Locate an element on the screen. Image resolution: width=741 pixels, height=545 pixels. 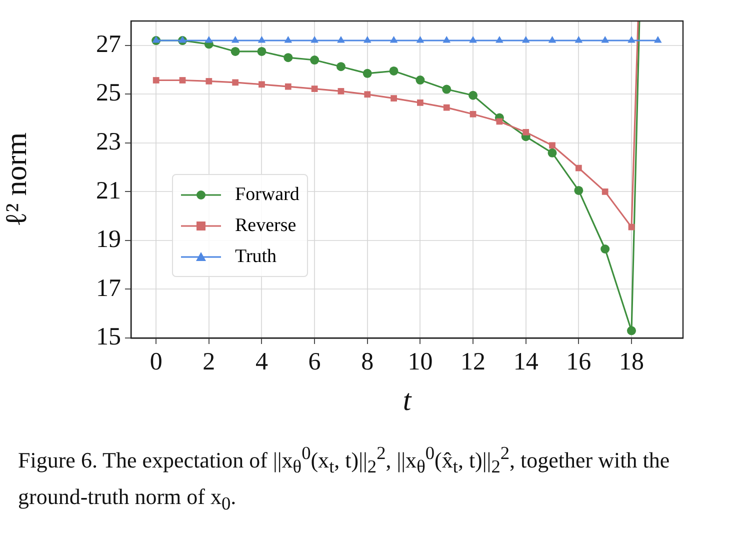
x-tick-label: 14 is located at coordinates (526, 362).